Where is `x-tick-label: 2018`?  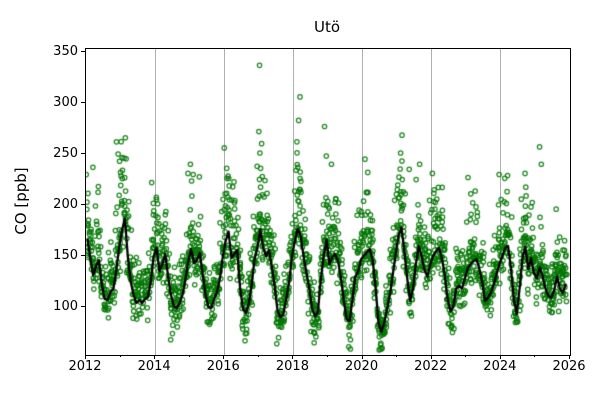 x-tick-label: 2018 is located at coordinates (292, 366).